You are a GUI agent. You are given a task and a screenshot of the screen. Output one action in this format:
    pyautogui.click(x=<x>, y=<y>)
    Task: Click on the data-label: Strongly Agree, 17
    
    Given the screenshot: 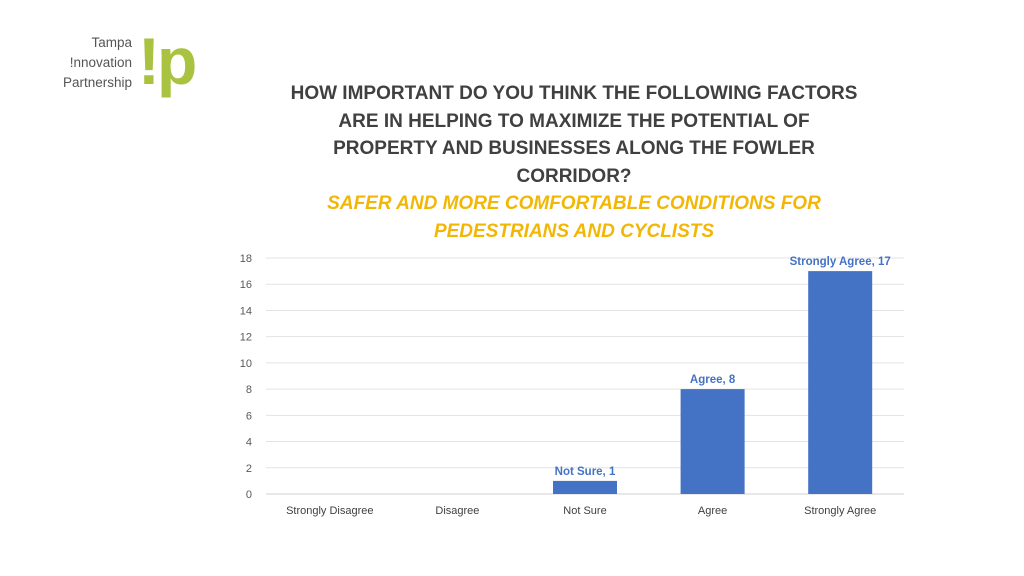 What is the action you would take?
    pyautogui.click(x=840, y=262)
    